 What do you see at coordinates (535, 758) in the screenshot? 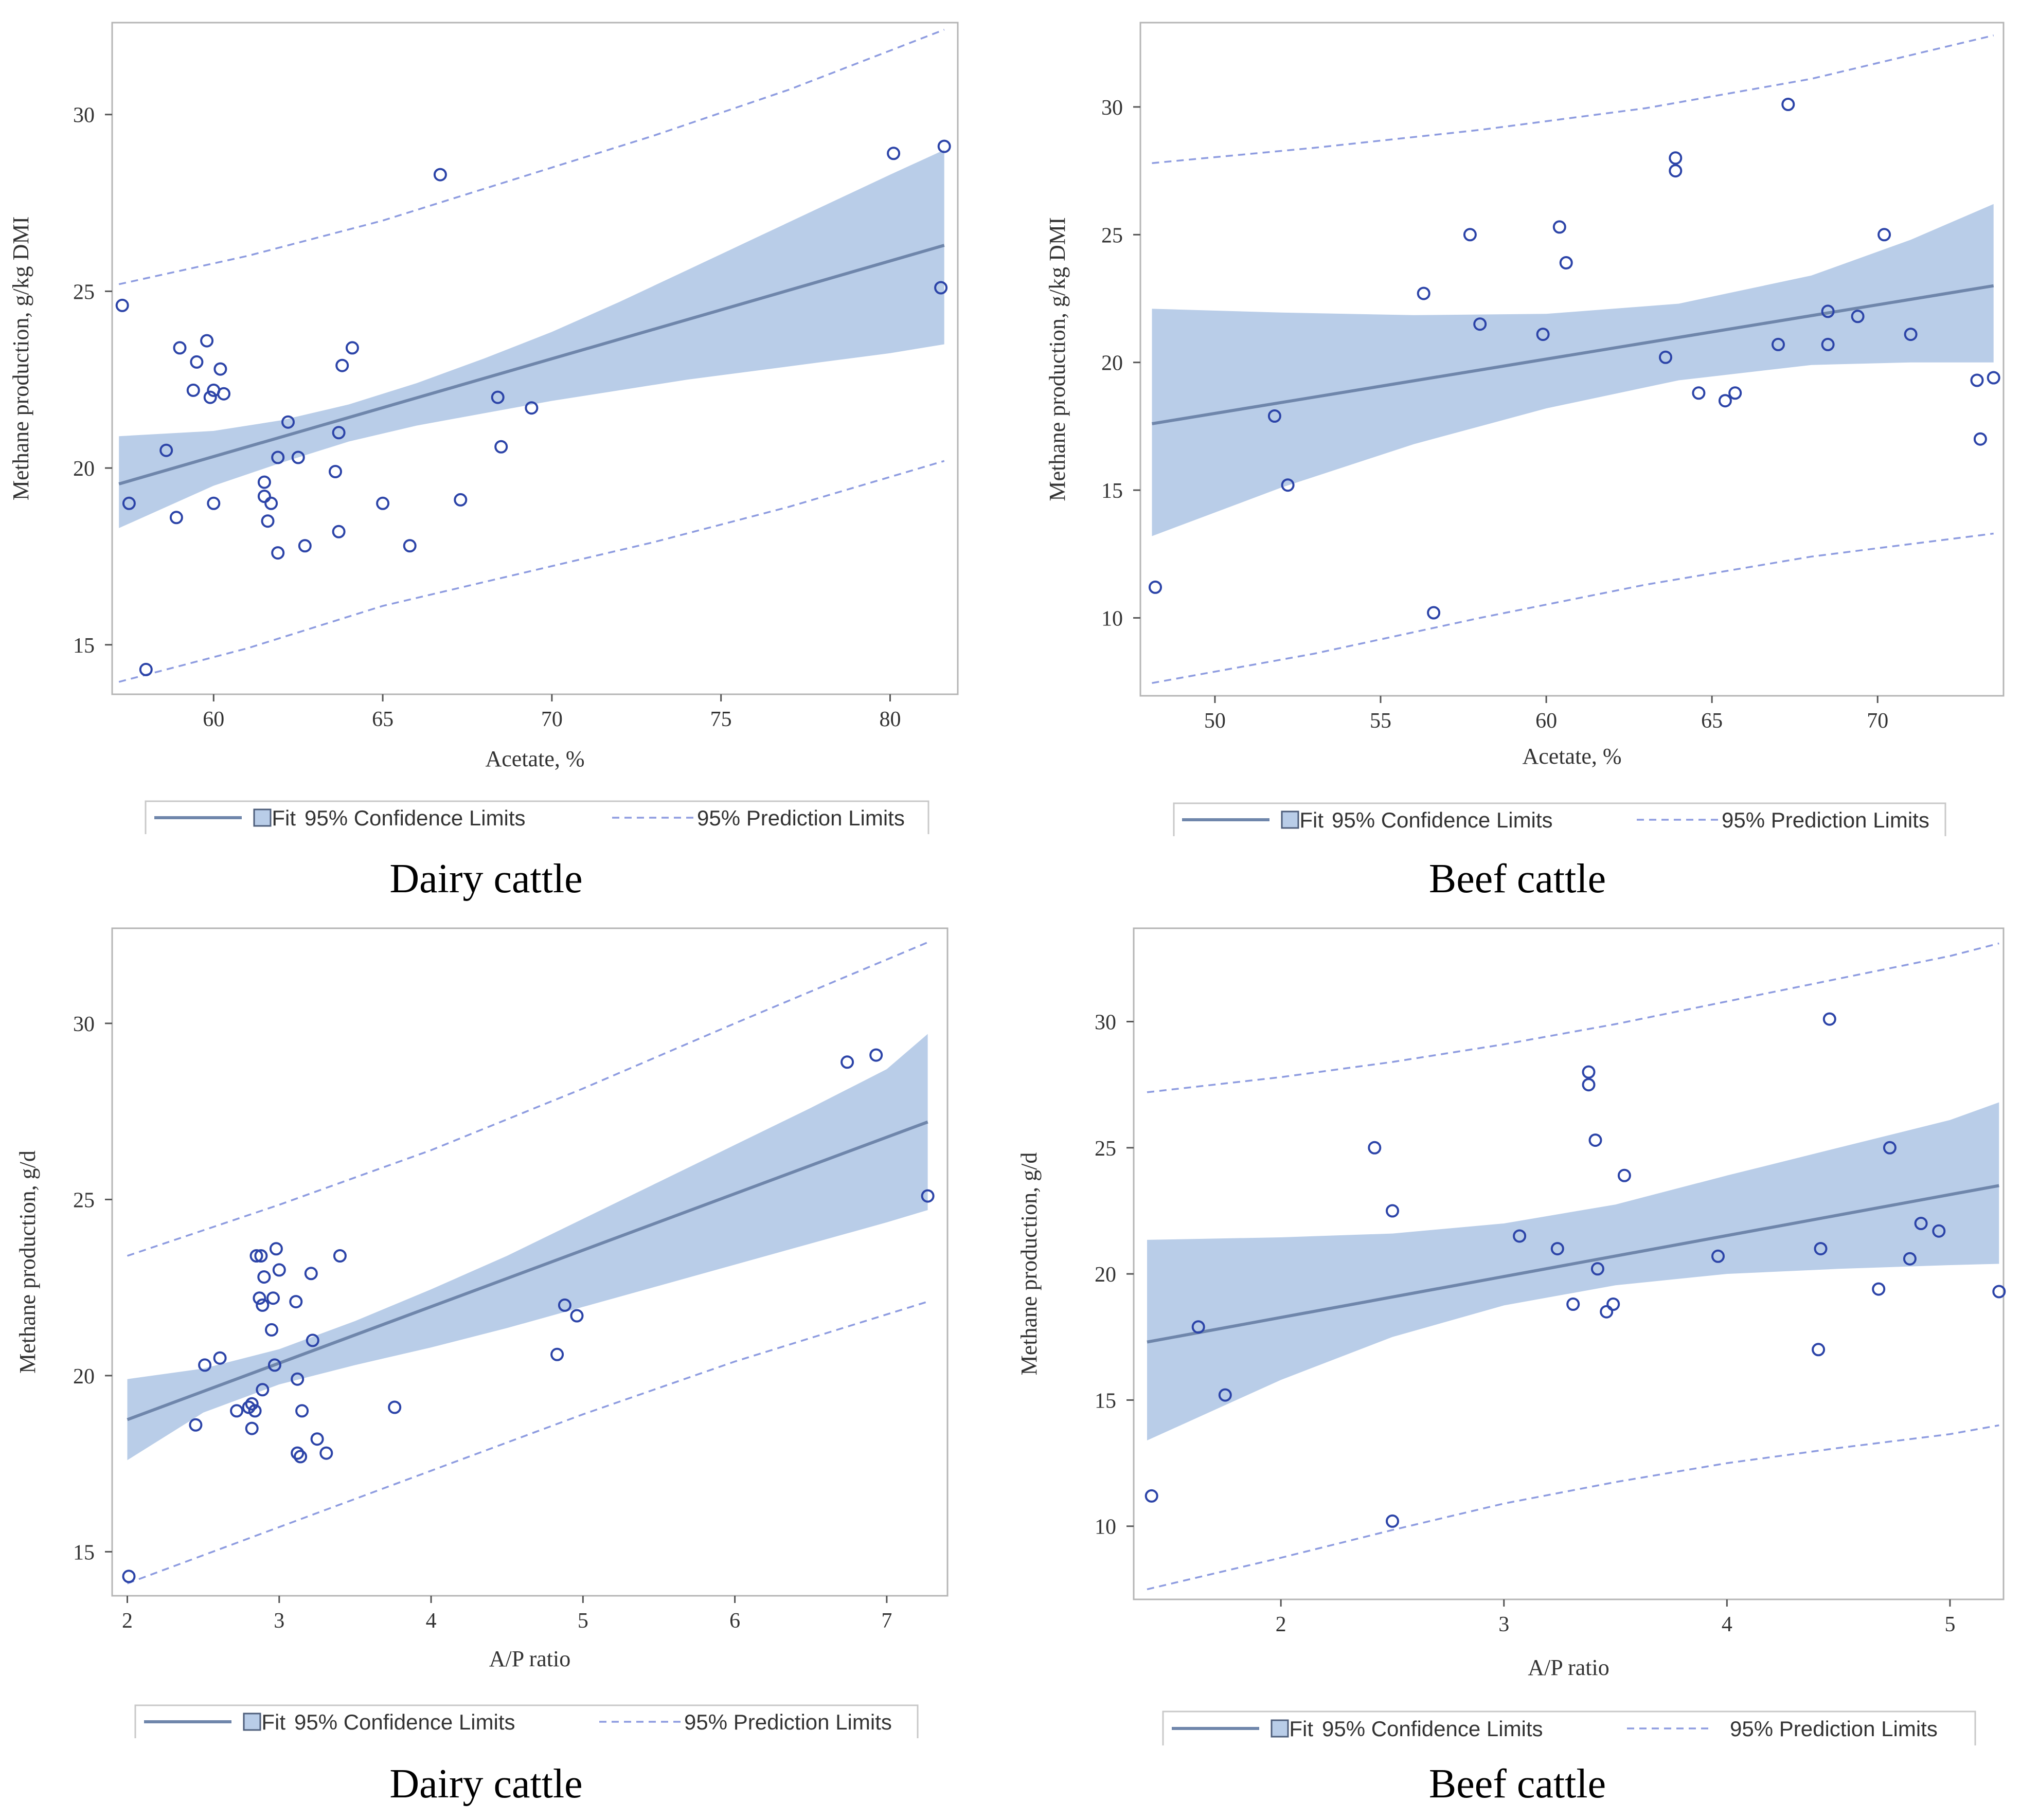
I see `x-axis-title: Acetate, %` at bounding box center [535, 758].